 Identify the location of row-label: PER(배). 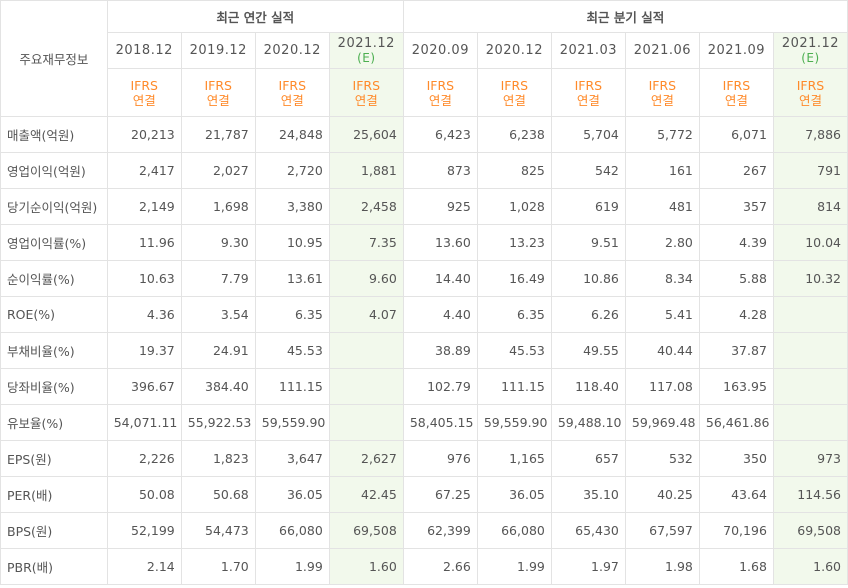
(54, 494).